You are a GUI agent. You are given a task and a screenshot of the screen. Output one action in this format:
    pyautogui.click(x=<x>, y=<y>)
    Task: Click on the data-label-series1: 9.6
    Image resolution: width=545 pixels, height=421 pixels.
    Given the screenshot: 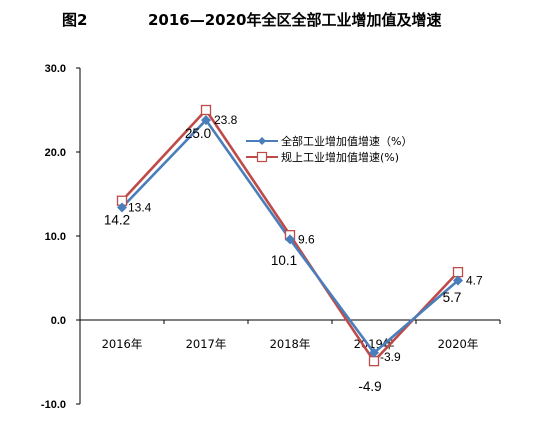 What is the action you would take?
    pyautogui.click(x=306, y=239)
    